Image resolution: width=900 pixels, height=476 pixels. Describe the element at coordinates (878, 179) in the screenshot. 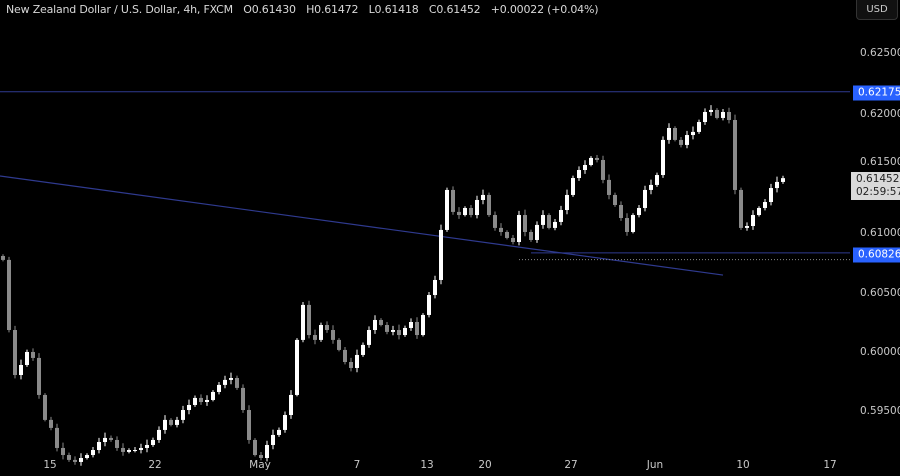

I see `current-price: 0.61452` at that location.